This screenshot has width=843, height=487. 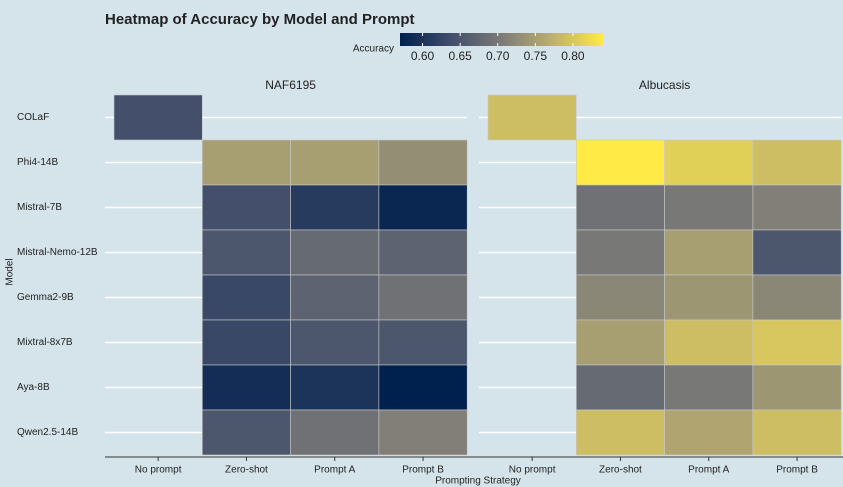 I want to click on y-tick-label: Gemma2-9B, so click(x=45, y=297).